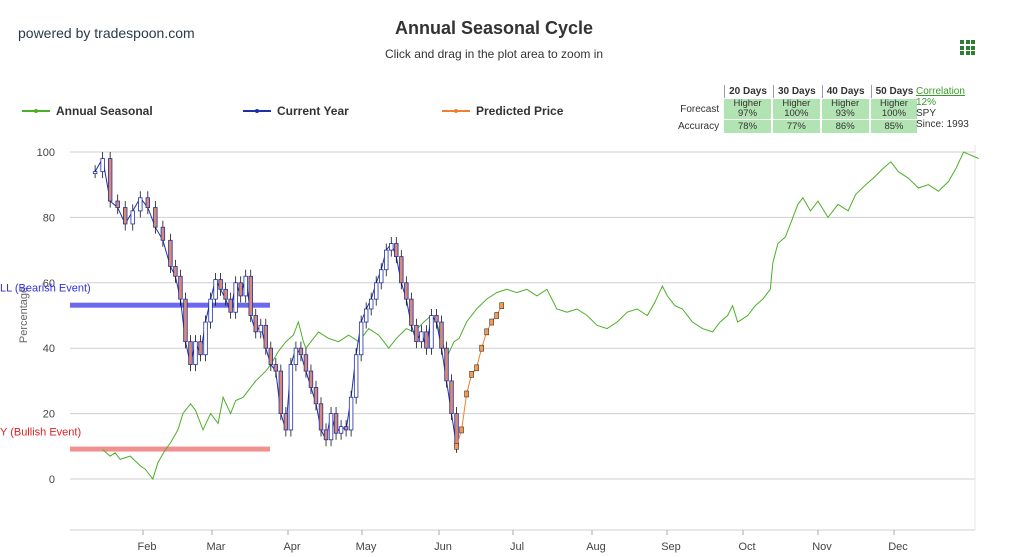 The height and width of the screenshot is (557, 1024). What do you see at coordinates (104, 111) in the screenshot?
I see `legend-annual-seasonal-label: Annual Seasonal` at bounding box center [104, 111].